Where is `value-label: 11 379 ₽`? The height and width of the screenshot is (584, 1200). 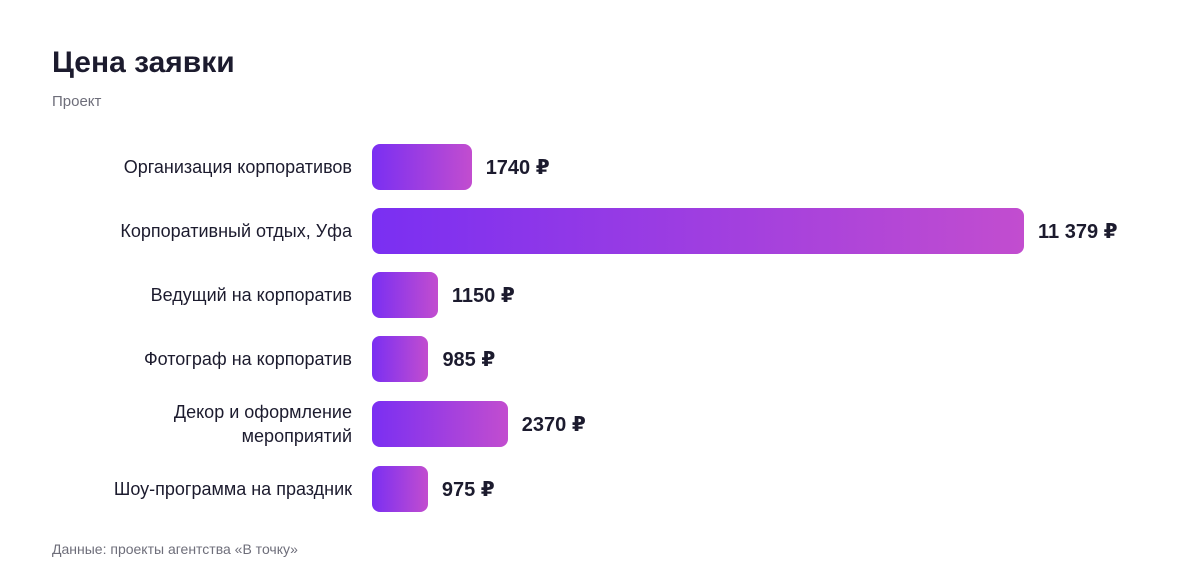 value-label: 11 379 ₽ is located at coordinates (1078, 231).